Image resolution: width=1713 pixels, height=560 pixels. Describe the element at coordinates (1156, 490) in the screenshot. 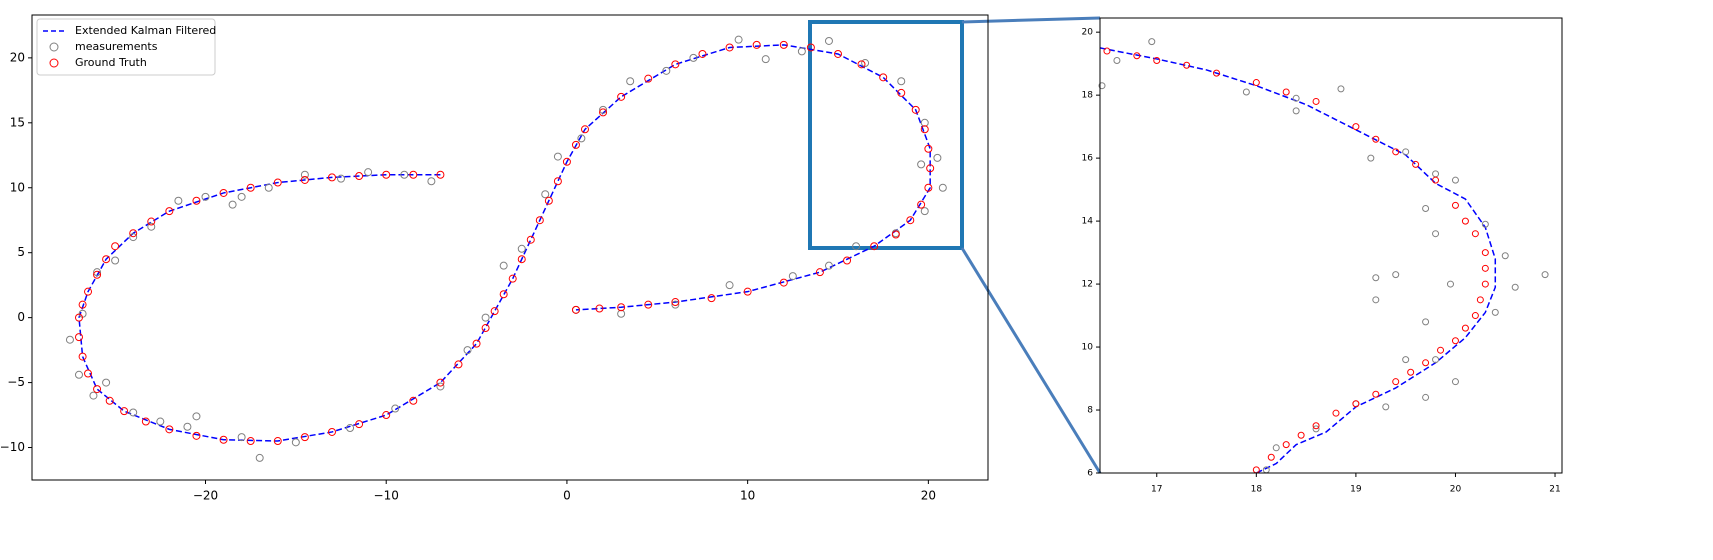

I see `x-tick-label: 17` at that location.